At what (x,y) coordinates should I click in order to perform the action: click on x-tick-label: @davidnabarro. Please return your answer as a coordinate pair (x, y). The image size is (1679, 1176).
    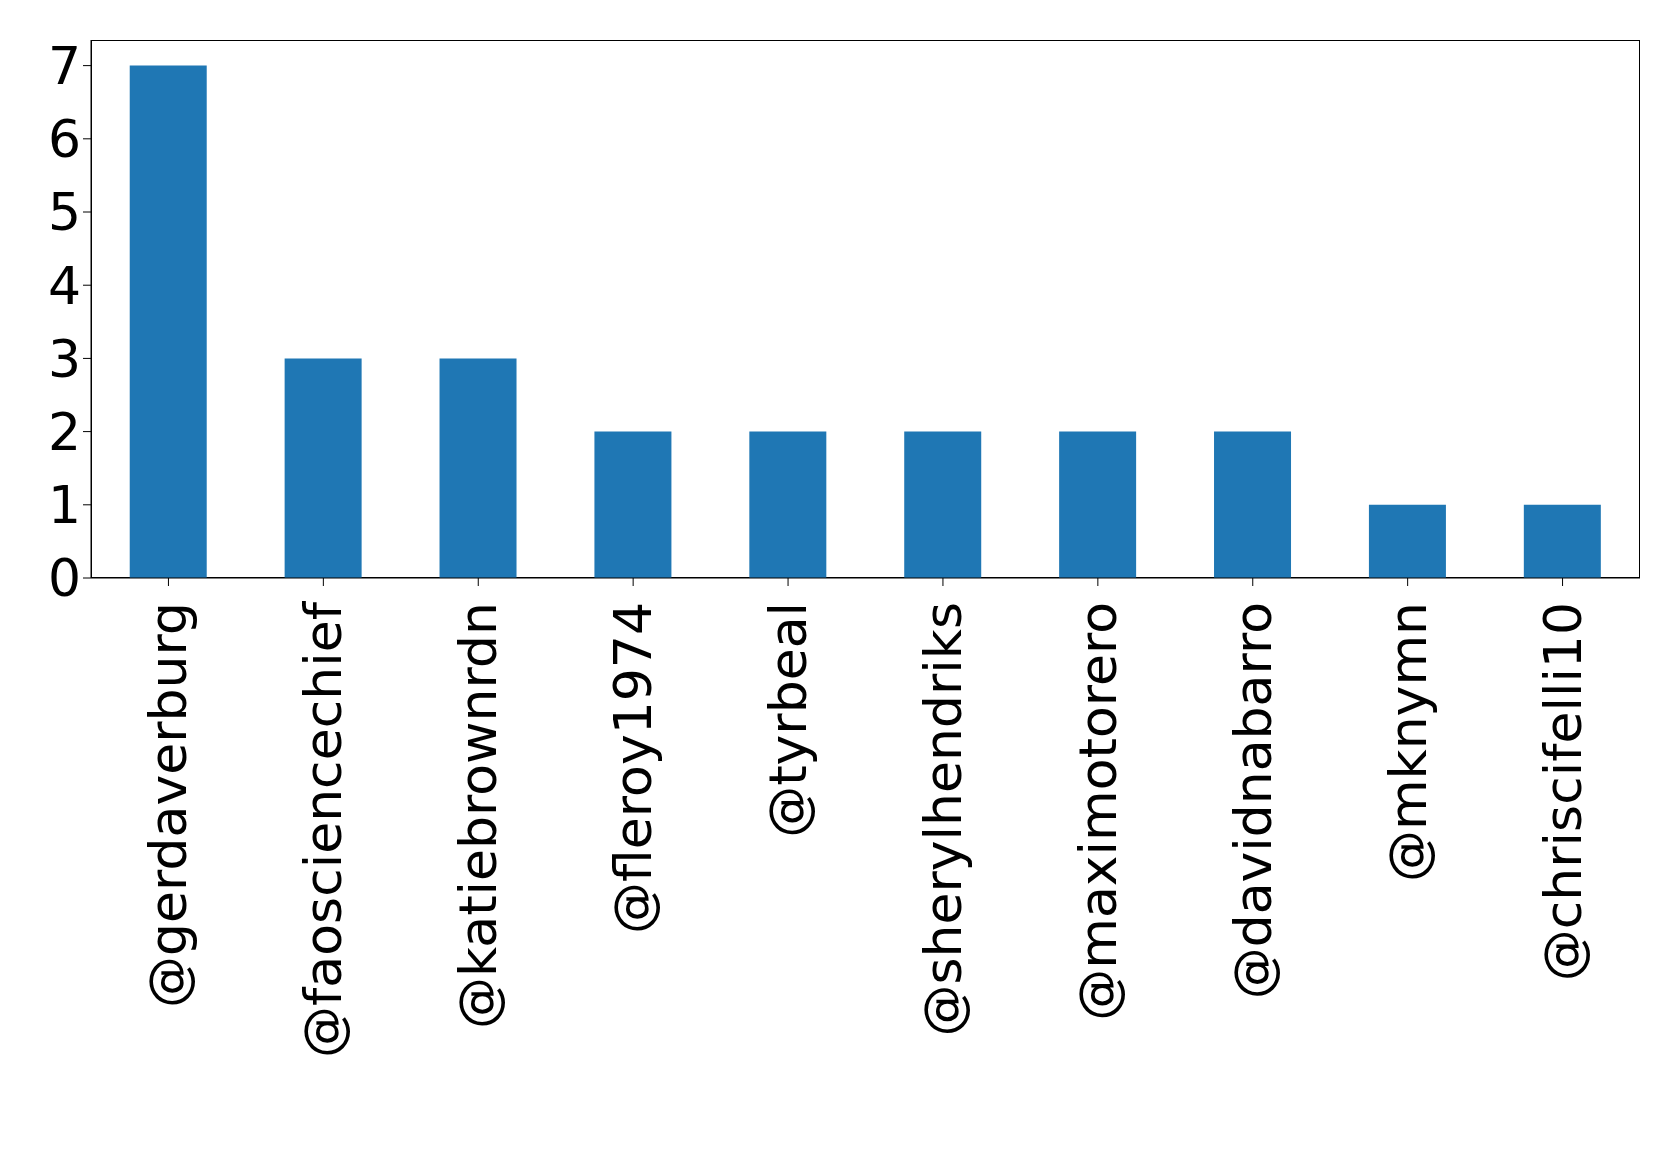
    Looking at the image, I should click on (1252, 801).